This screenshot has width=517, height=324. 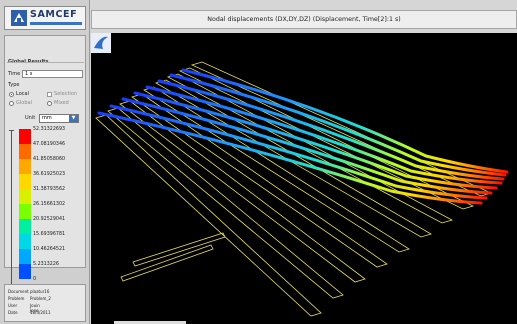 What do you see at coordinates (54, 270) in the screenshot?
I see `legend-row: 5.2313226` at bounding box center [54, 270].